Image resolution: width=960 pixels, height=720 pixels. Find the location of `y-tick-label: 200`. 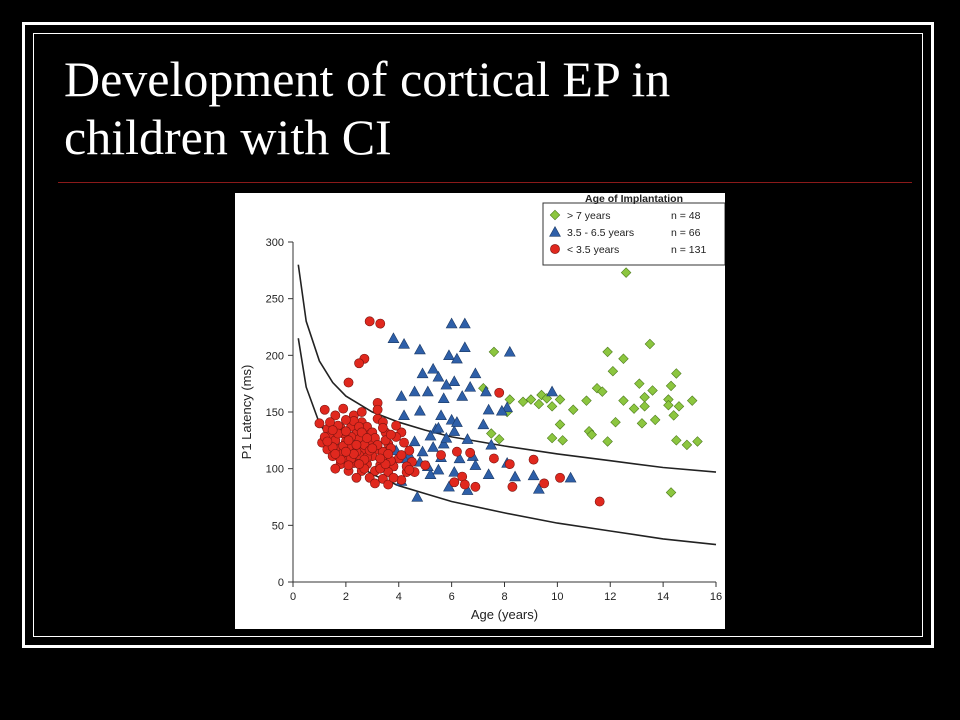

y-tick-label: 200 is located at coordinates (275, 356).